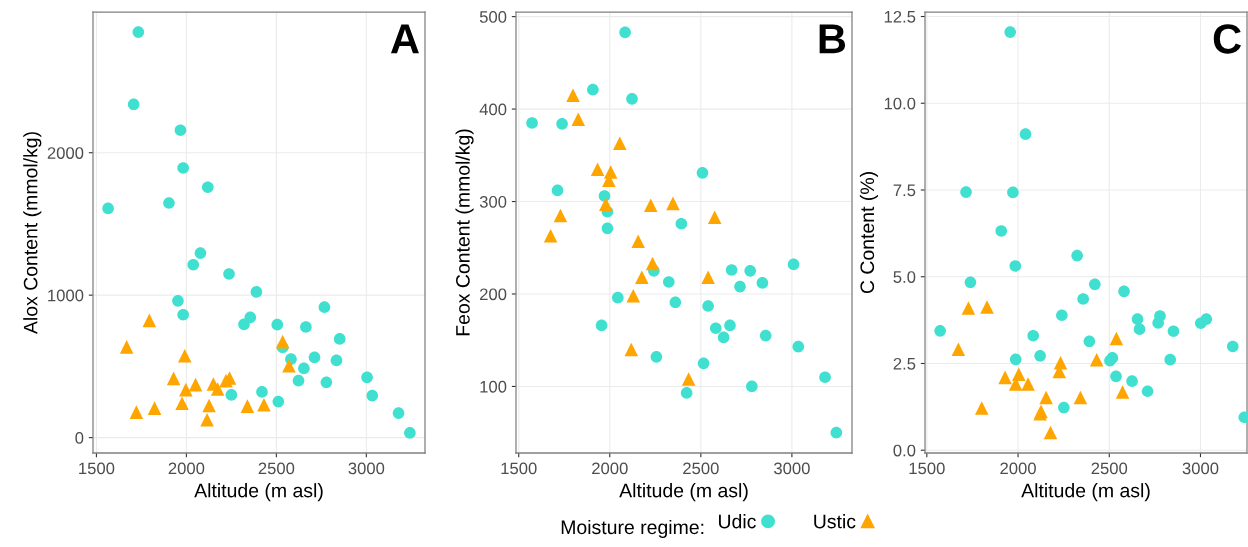  Describe the element at coordinates (904, 190) in the screenshot. I see `y-tick-label: 7.5` at that location.